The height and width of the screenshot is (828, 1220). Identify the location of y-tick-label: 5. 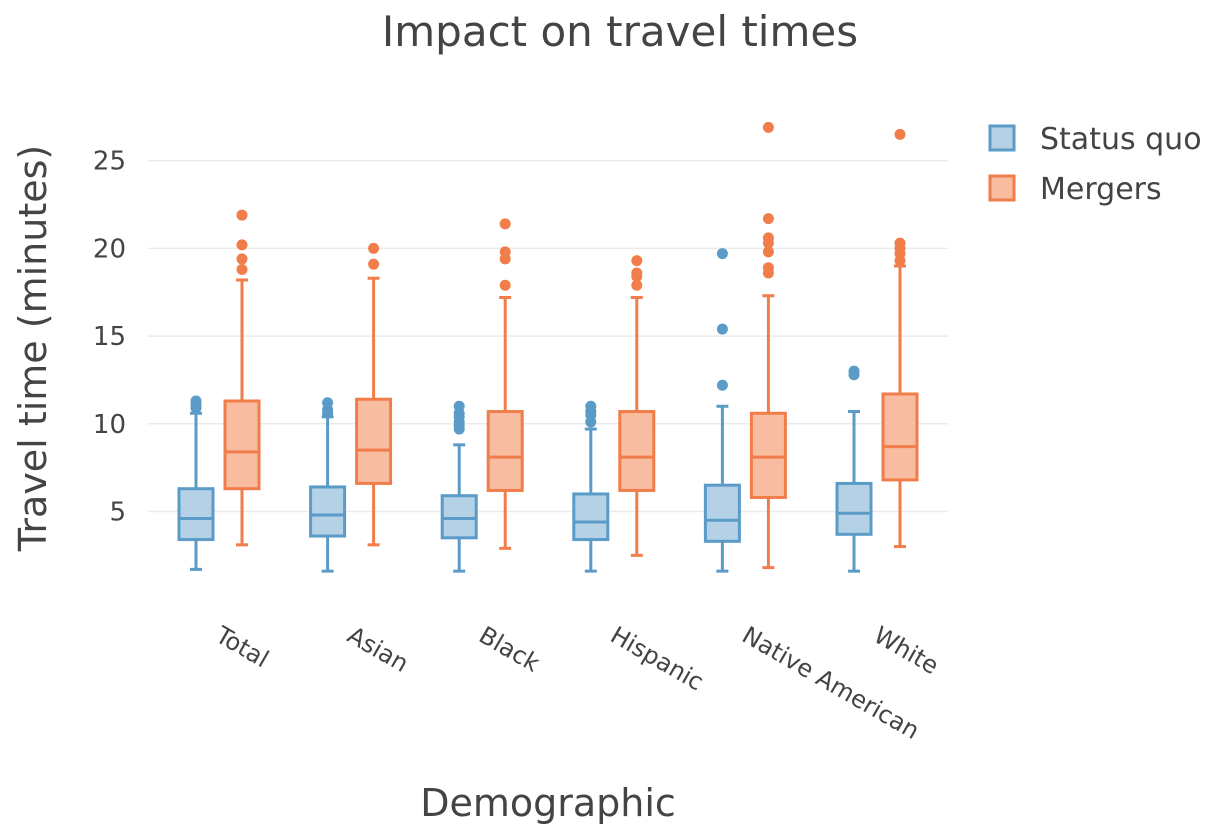
(117, 513).